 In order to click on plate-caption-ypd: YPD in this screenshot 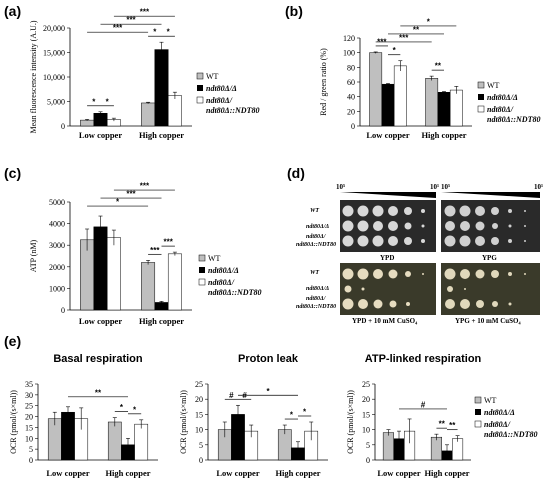, I will do `click(387, 258)`.